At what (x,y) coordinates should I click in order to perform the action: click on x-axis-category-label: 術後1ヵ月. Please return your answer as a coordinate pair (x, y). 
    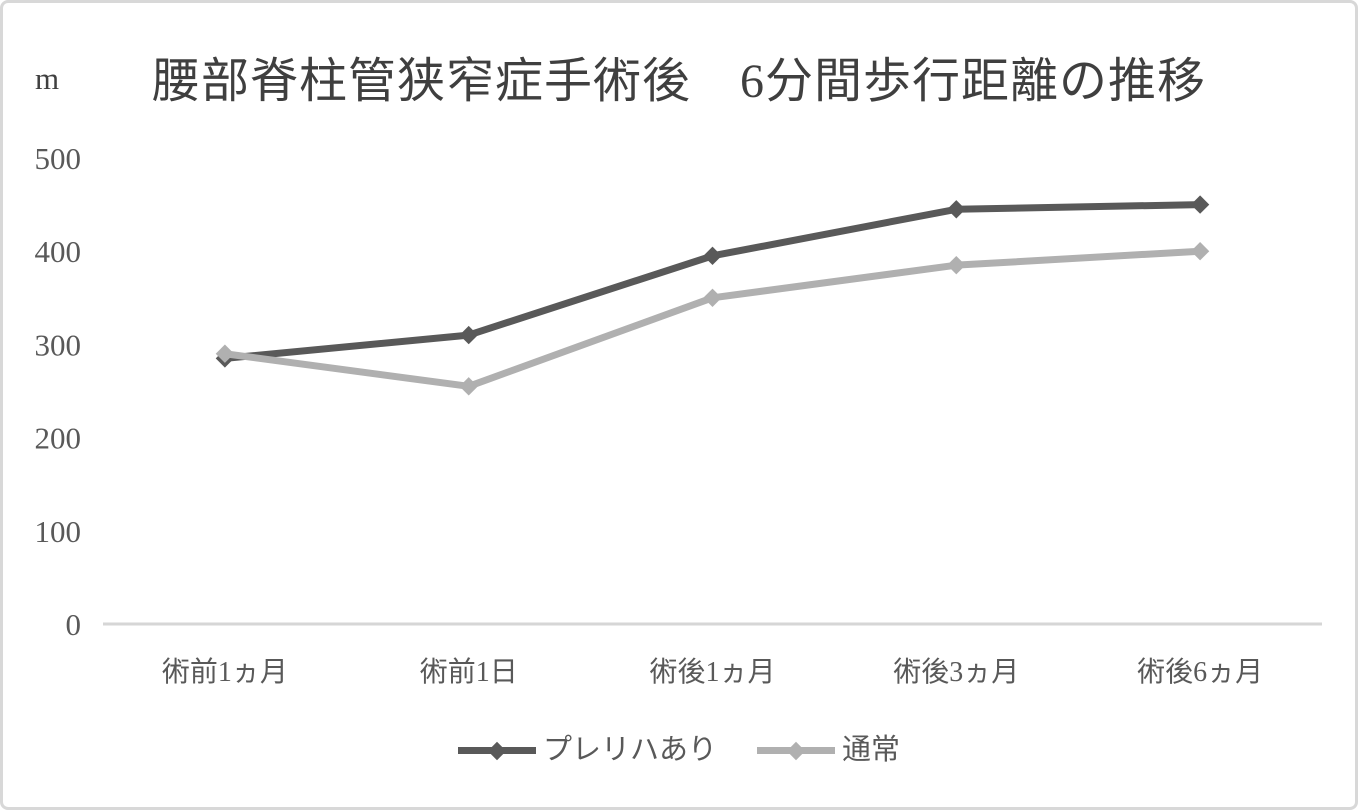
    Looking at the image, I should click on (712, 672).